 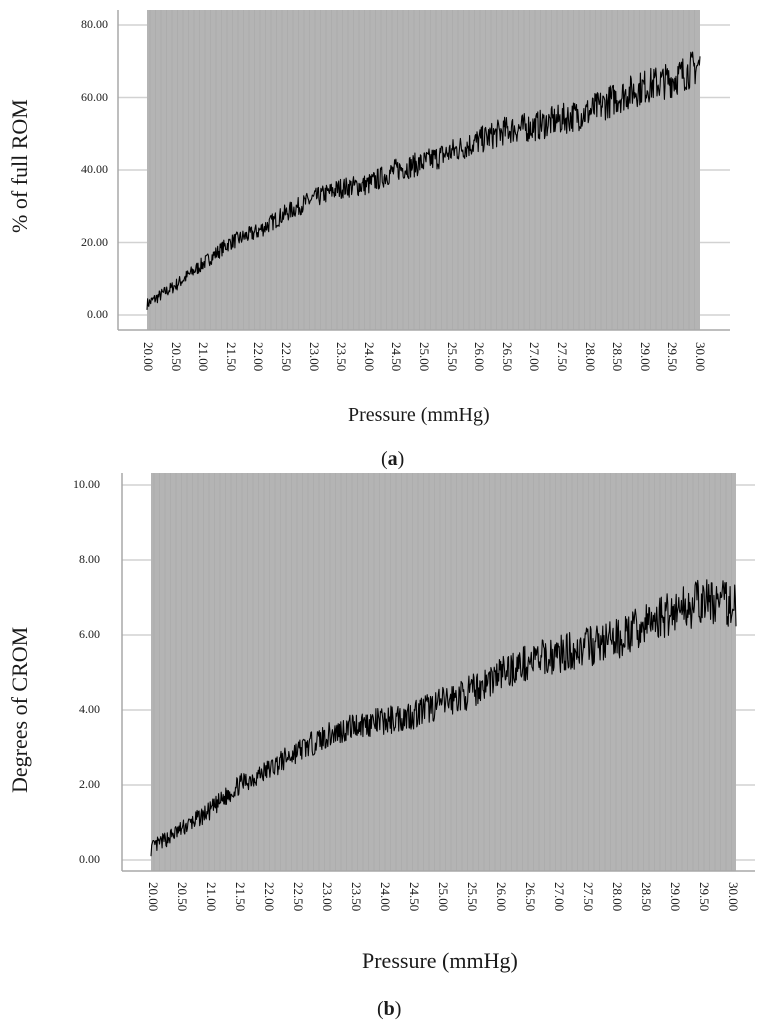 I want to click on caption-letter-b: b, so click(x=389, y=1009).